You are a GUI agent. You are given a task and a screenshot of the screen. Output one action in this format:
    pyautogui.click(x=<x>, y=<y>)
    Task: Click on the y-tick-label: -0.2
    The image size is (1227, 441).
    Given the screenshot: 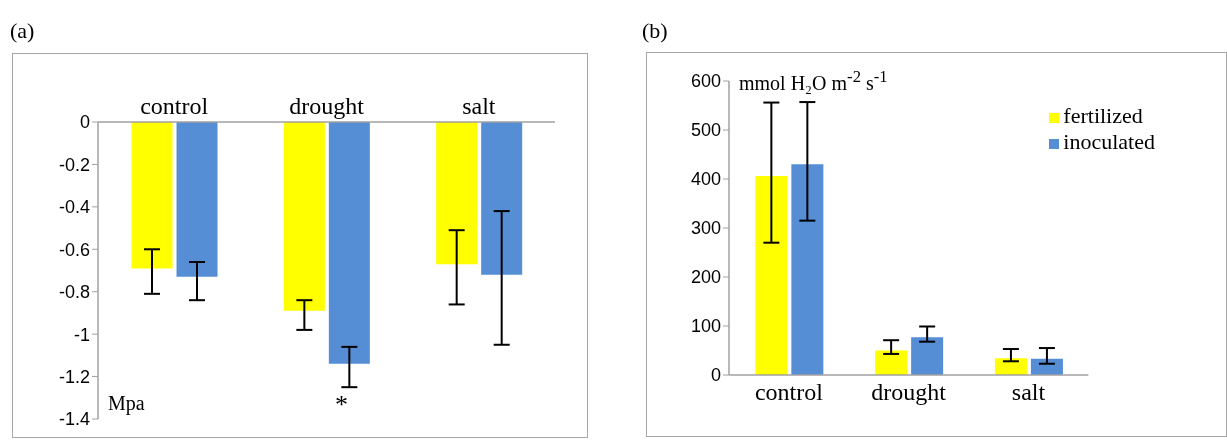 What is the action you would take?
    pyautogui.click(x=74, y=164)
    